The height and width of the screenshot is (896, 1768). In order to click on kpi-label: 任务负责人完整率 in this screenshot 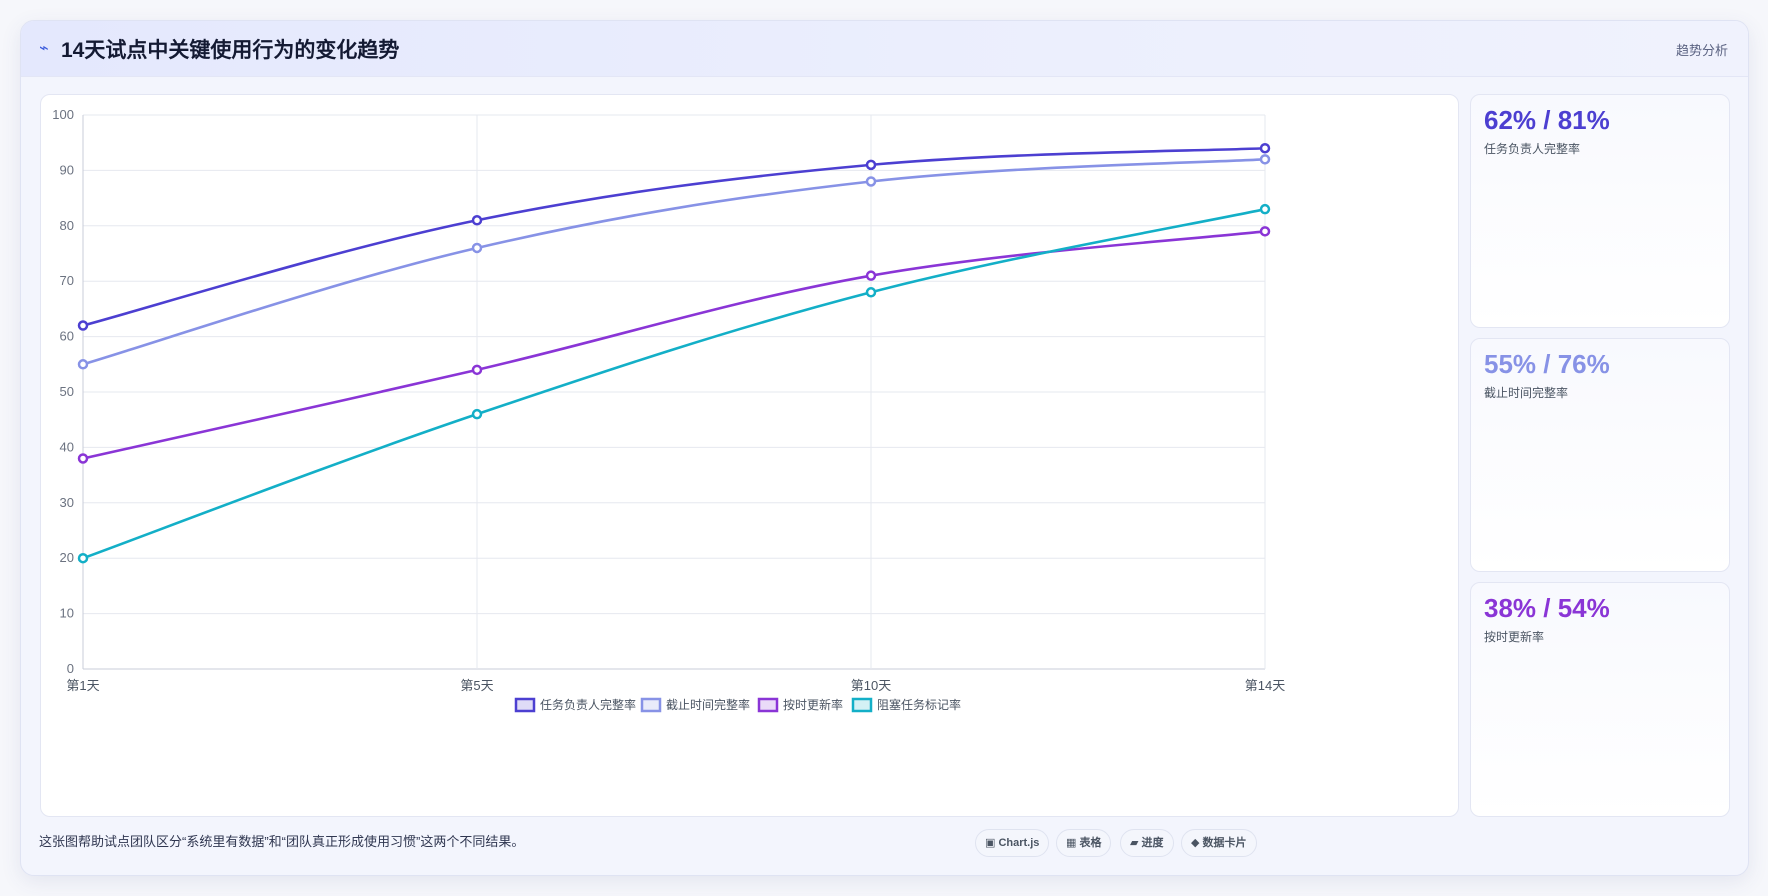, I will do `click(1532, 149)`.